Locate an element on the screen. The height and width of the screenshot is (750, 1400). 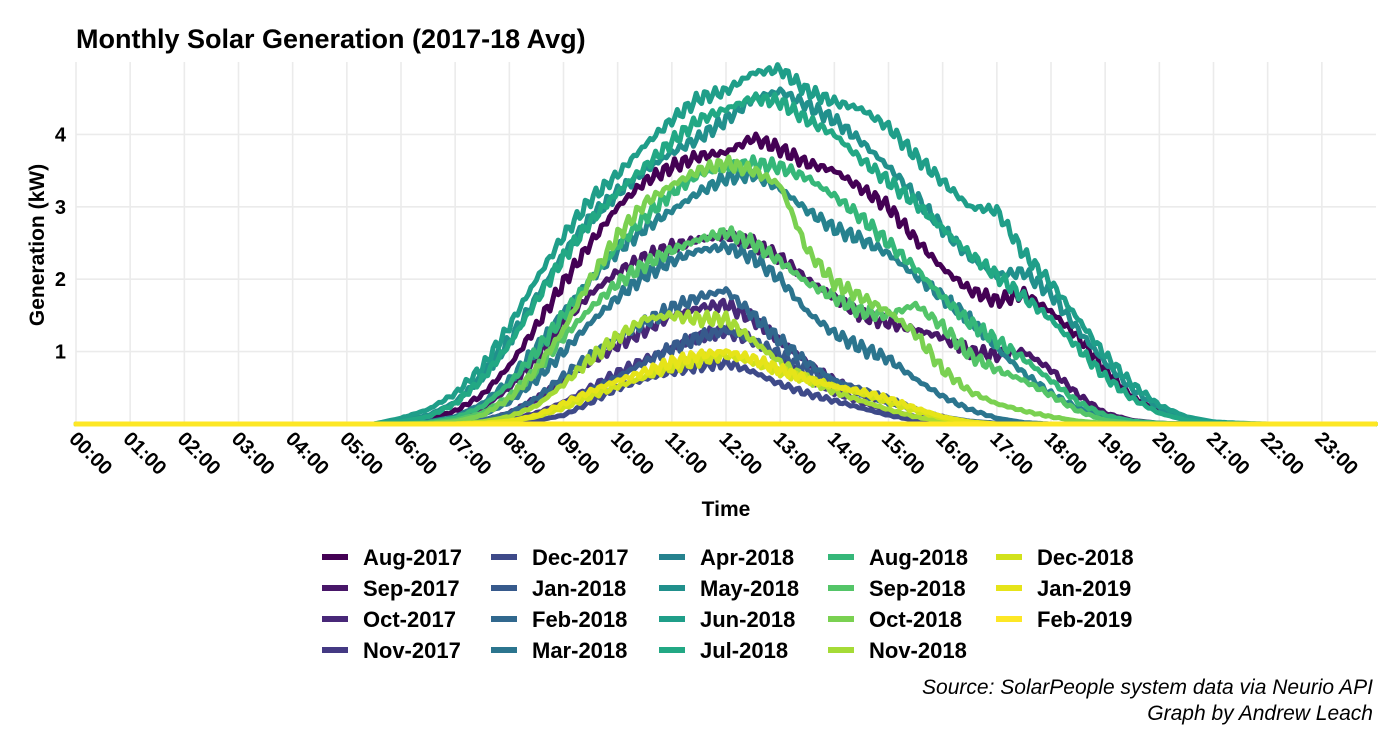
legend-label: Feb-2018 is located at coordinates (579, 619).